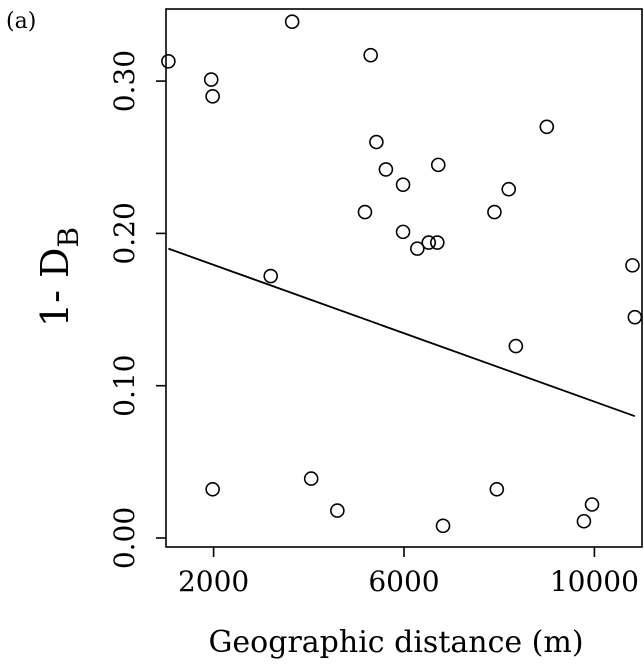 The image size is (644, 666). What do you see at coordinates (124, 81) in the screenshot?
I see `y-tick-label: 0.30` at bounding box center [124, 81].